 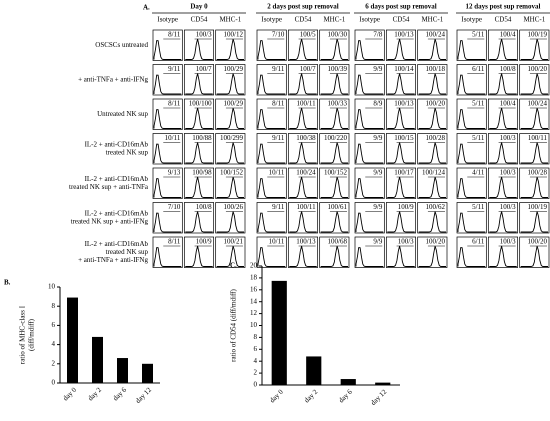 What do you see at coordinates (254, 301) in the screenshot?
I see `y-tick-label: 14` at bounding box center [254, 301].